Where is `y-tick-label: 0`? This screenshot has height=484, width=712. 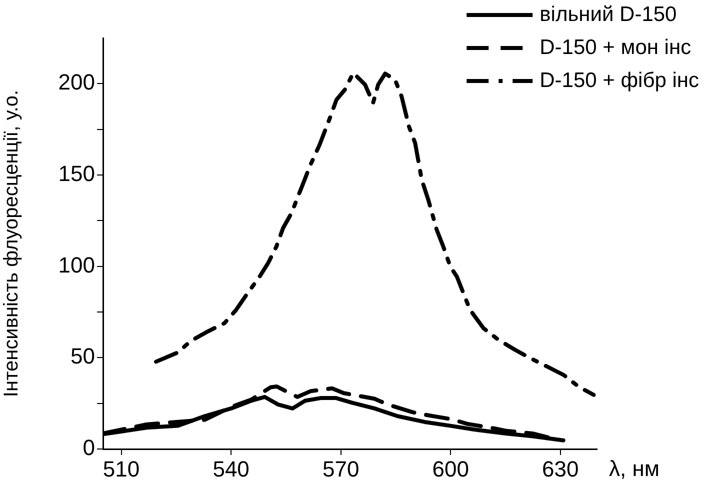
y-tick-label: 0 is located at coordinates (88, 447).